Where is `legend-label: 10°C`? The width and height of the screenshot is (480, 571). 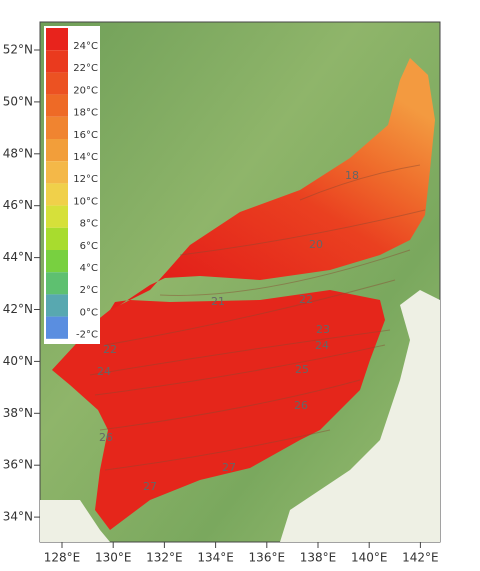
legend-label: 10°C is located at coordinates (85, 201).